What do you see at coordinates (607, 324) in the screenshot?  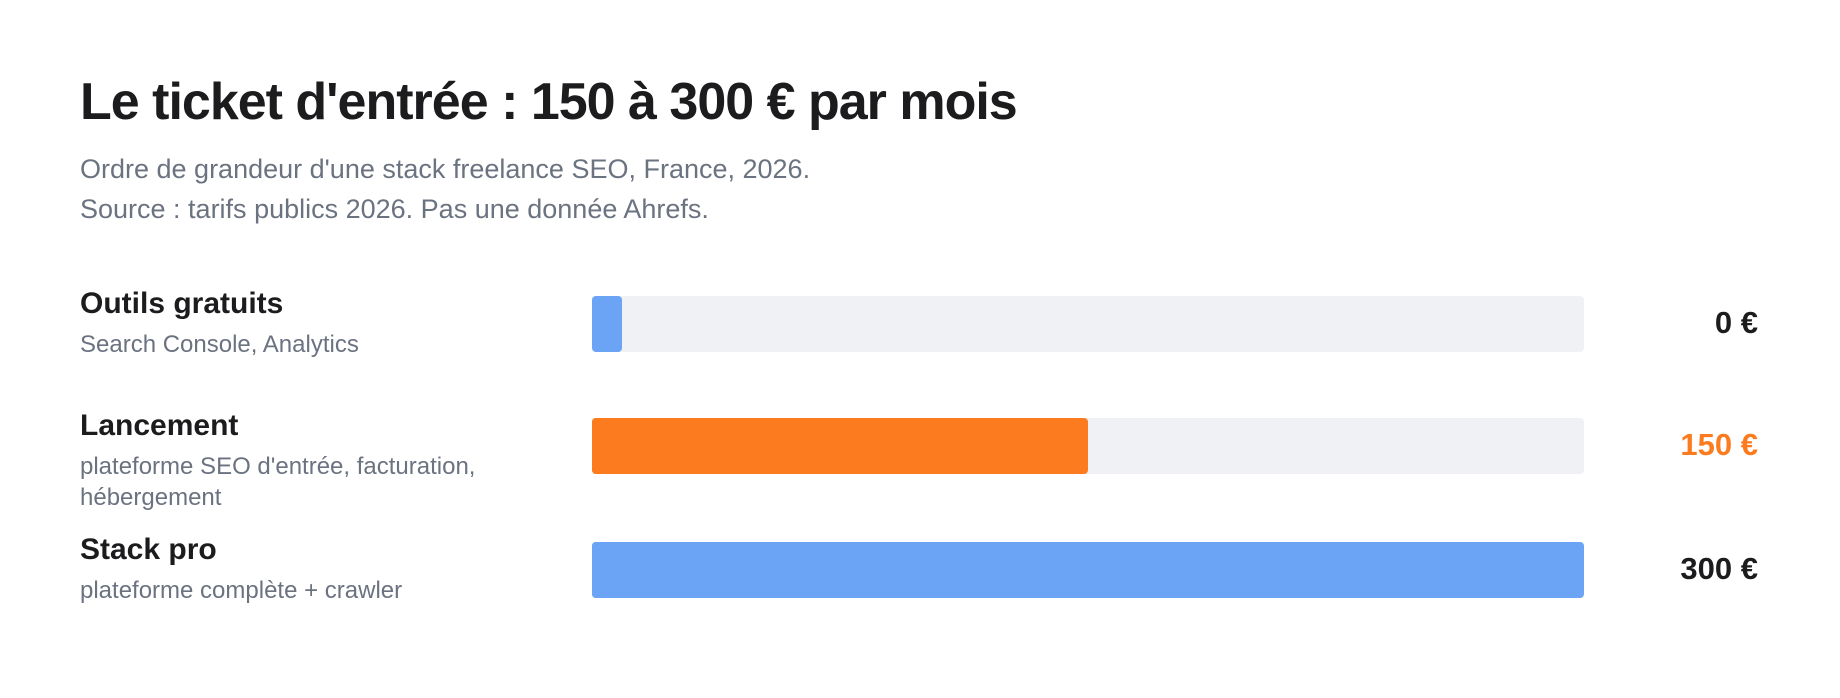 I see `bar-floor` at bounding box center [607, 324].